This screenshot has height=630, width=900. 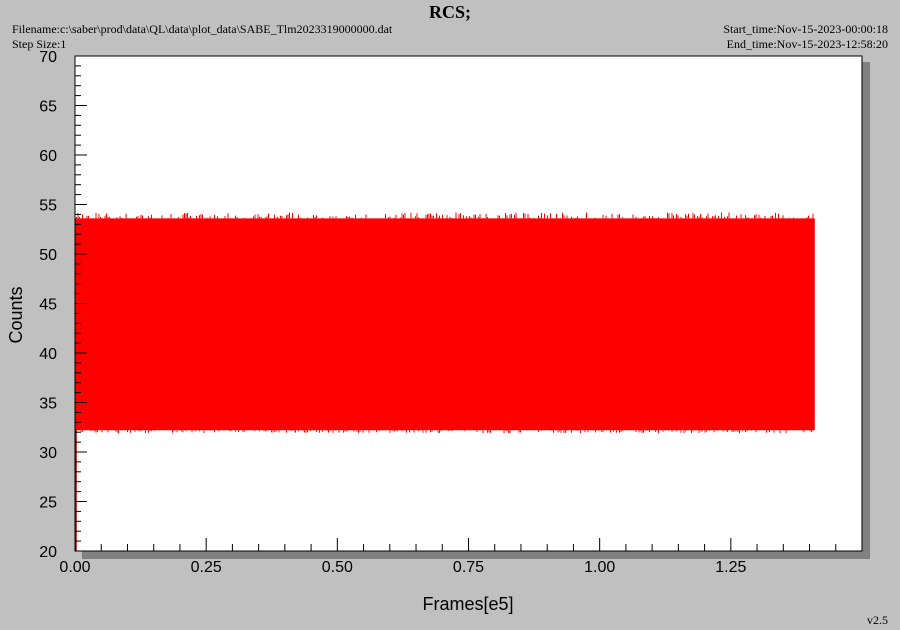 What do you see at coordinates (805, 29) in the screenshot?
I see `start-time-label: Start_time:Nov-15-2023-00:00:18` at bounding box center [805, 29].